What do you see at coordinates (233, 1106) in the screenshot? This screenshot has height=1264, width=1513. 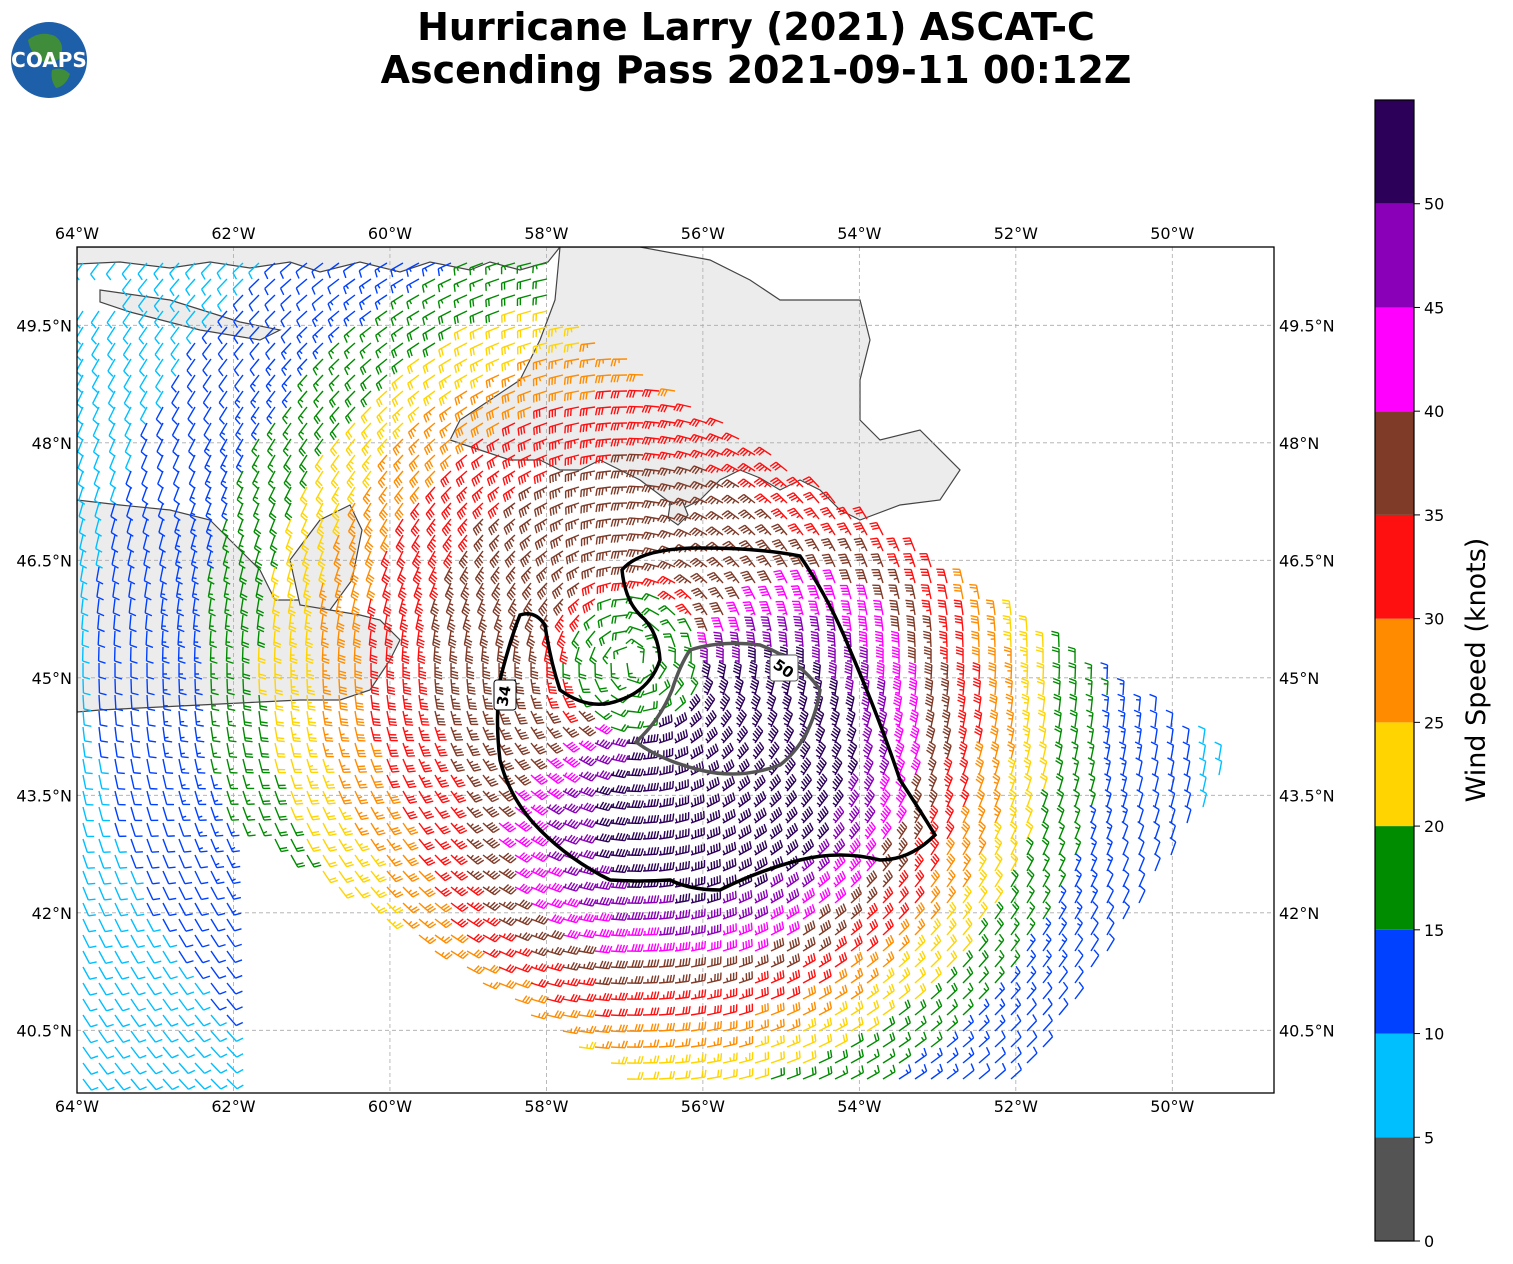 I see `lon-tick-label-bottom: 62°W` at bounding box center [233, 1106].